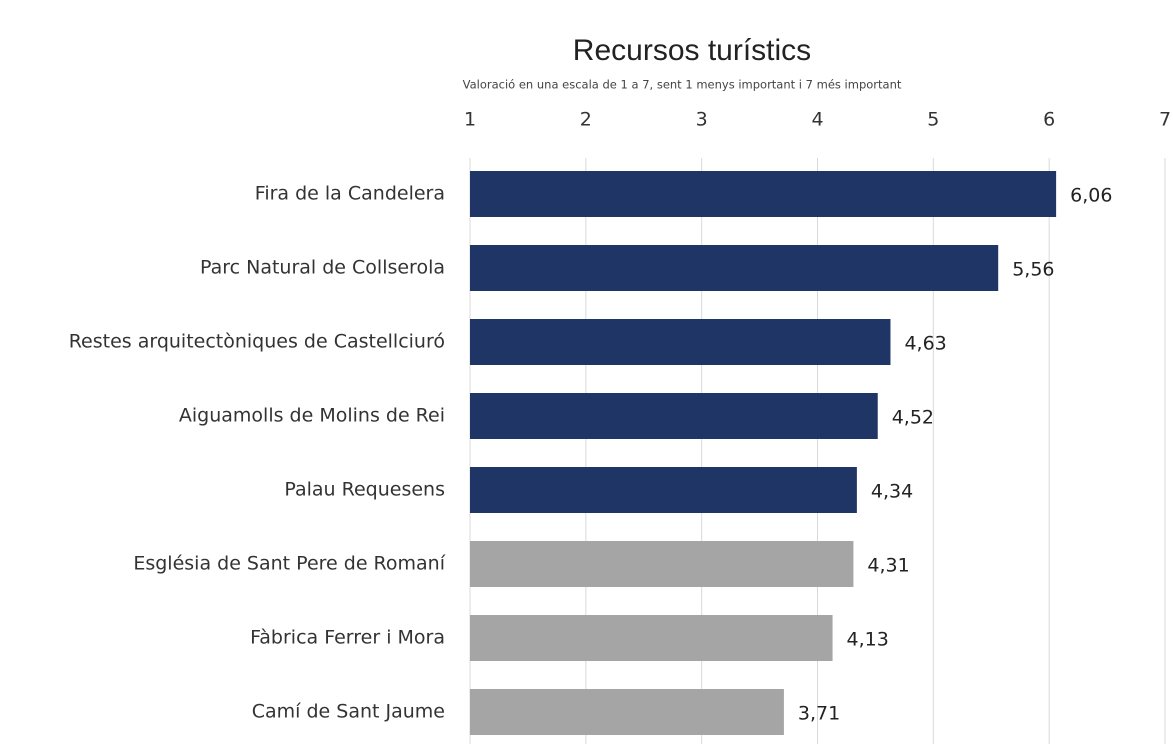  What do you see at coordinates (289, 564) in the screenshot?
I see `y-tick-label: Església de Sant Pere de Romaní` at bounding box center [289, 564].